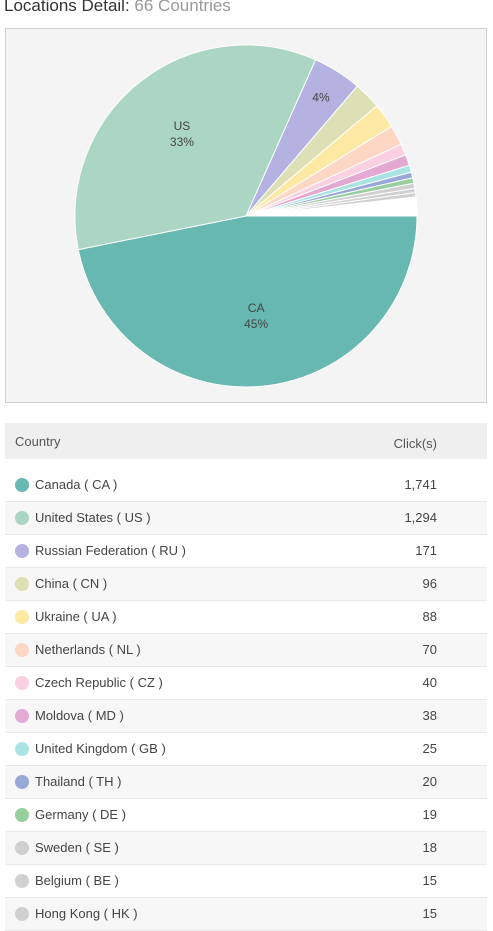 The image size is (493, 931). I want to click on country-name: United Kingdom ( GB ), so click(100, 748).